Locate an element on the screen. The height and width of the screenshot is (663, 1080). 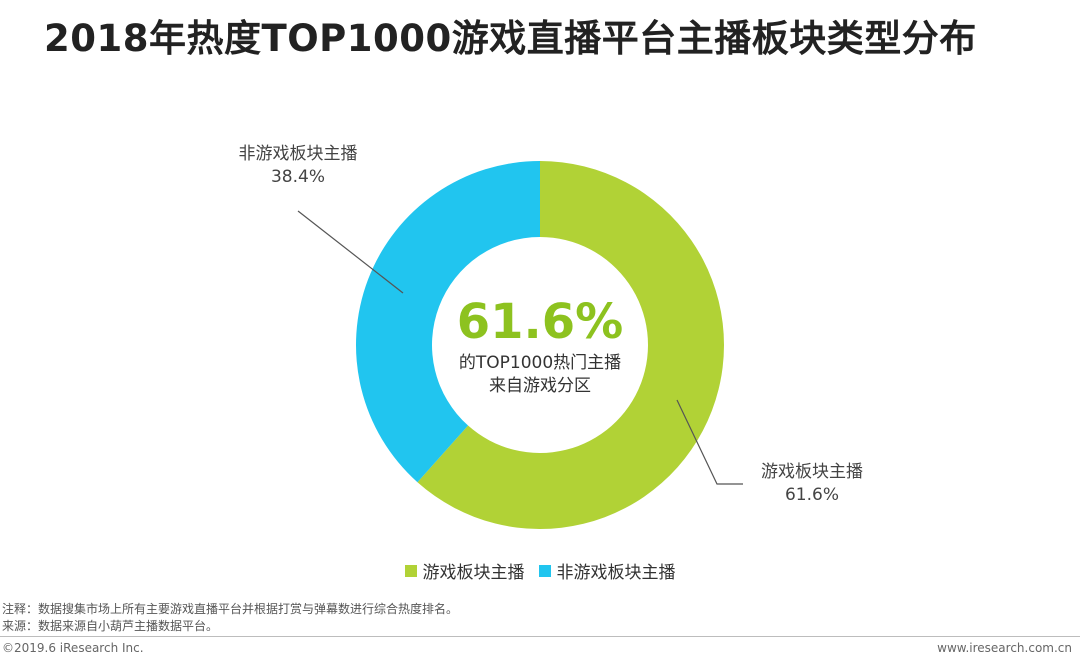
chart-note: 注释：数据搜集市场上所有主要游戏直播平台并根据打赏与弹幕数进行综合热度排名。 is located at coordinates (230, 609).